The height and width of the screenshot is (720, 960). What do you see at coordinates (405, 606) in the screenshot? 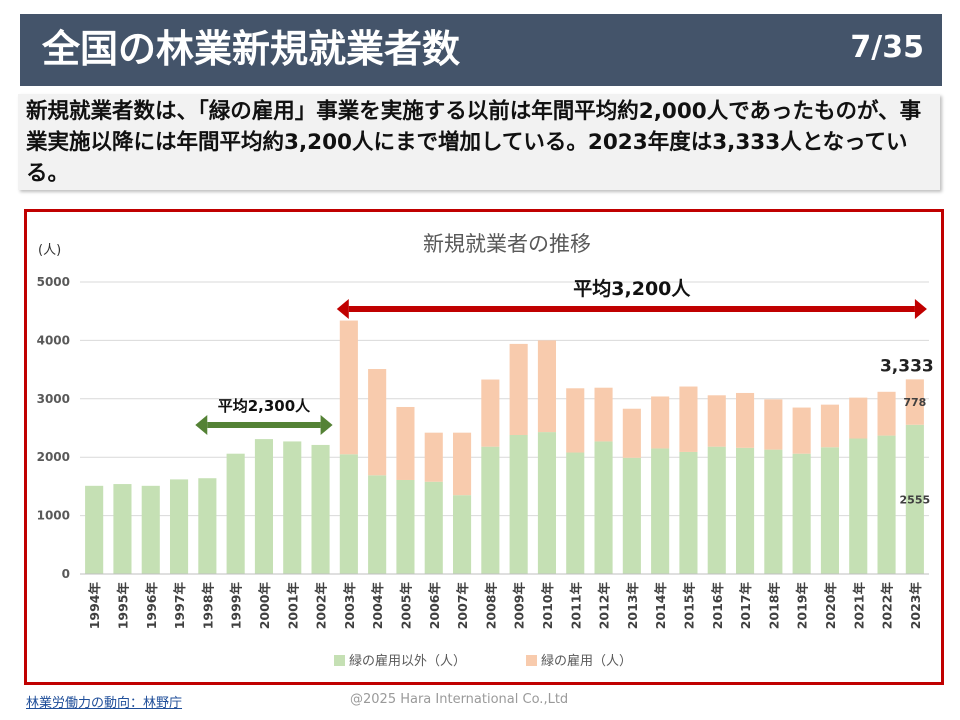
I see `x-tick-label: 2005年` at bounding box center [405, 606].